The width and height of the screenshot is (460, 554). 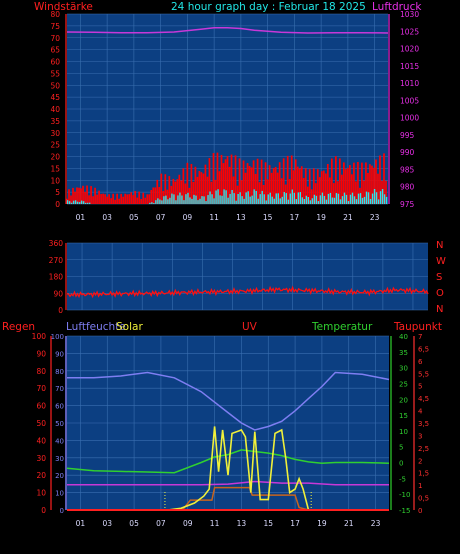 What do you see at coordinates (134, 523) in the screenshot?
I see `p3-x-tick: 05` at bounding box center [134, 523].